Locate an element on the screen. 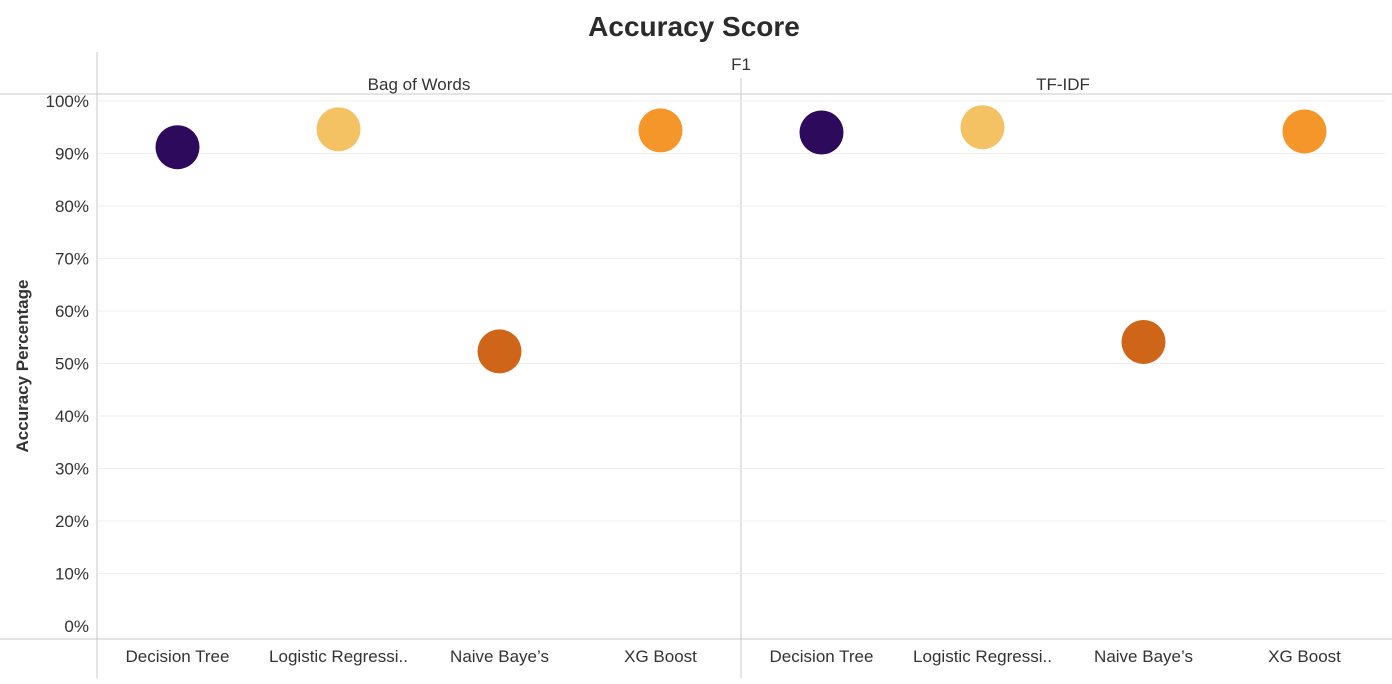 The width and height of the screenshot is (1392, 684). y-tick-label: 60% is located at coordinates (72, 311).